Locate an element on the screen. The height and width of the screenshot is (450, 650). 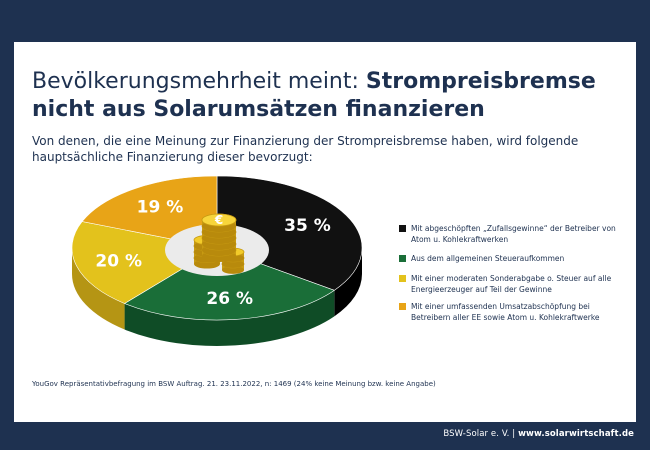
euro-coin-stack-icon: € is located at coordinates (219, 243).